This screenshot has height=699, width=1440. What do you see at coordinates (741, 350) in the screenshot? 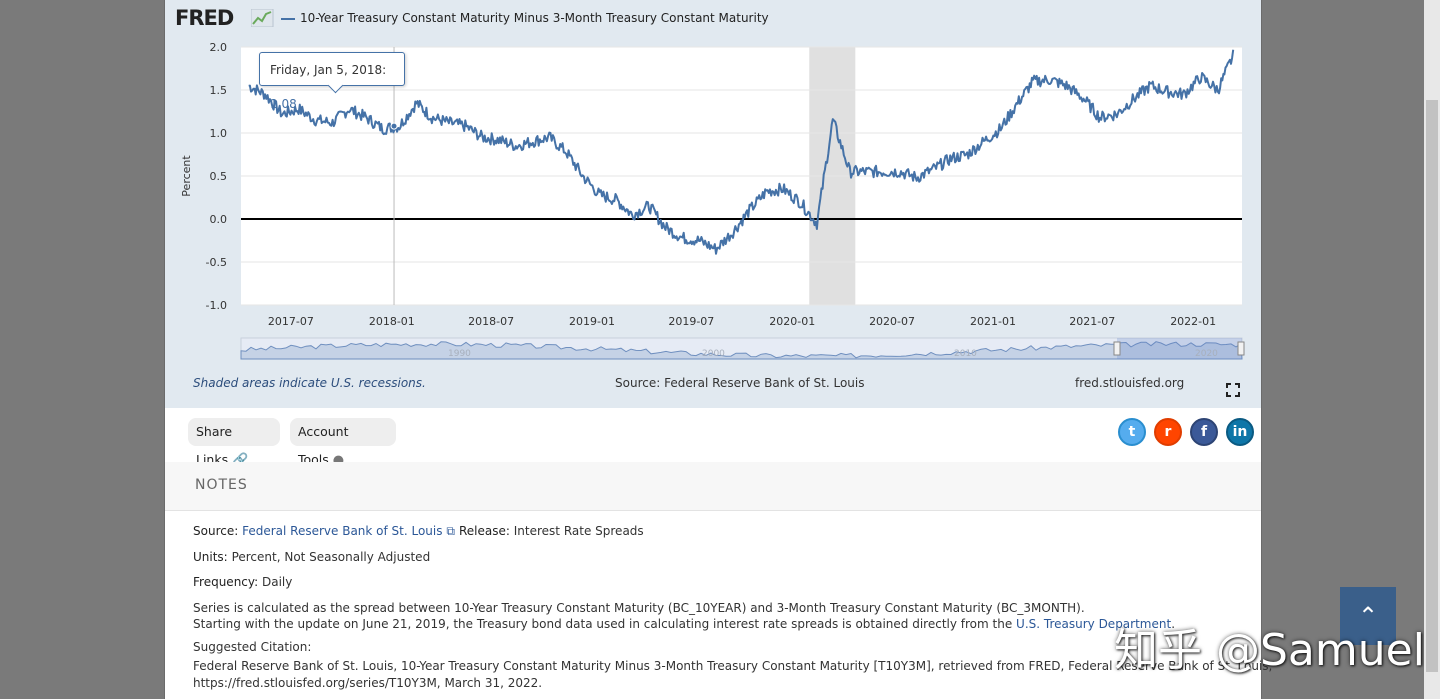
I see `navigator-series` at bounding box center [741, 350].